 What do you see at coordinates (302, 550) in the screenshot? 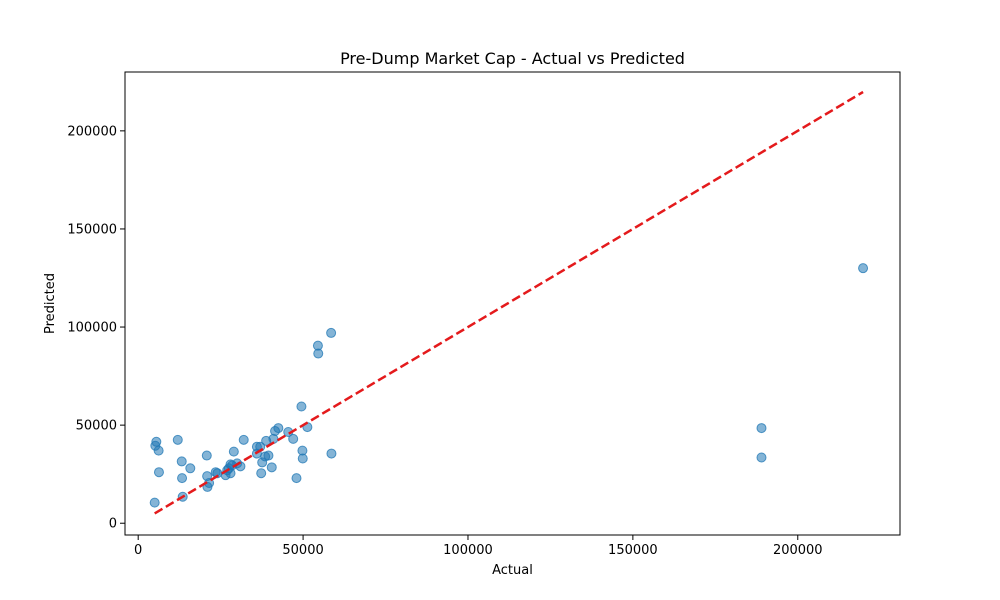
I see `x-tick-label: 50000` at bounding box center [302, 550].